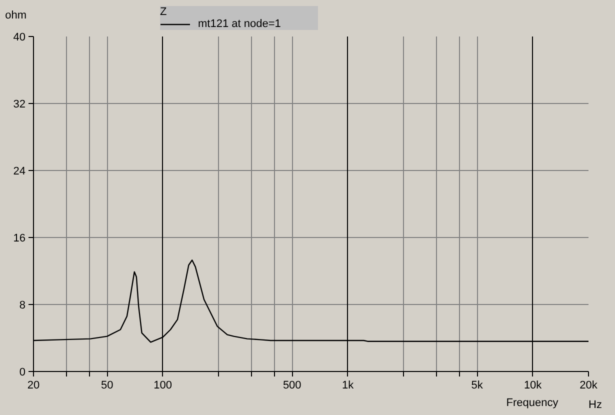 The width and height of the screenshot is (615, 415). Describe the element at coordinates (595, 405) in the screenshot. I see `text: Hz` at that location.